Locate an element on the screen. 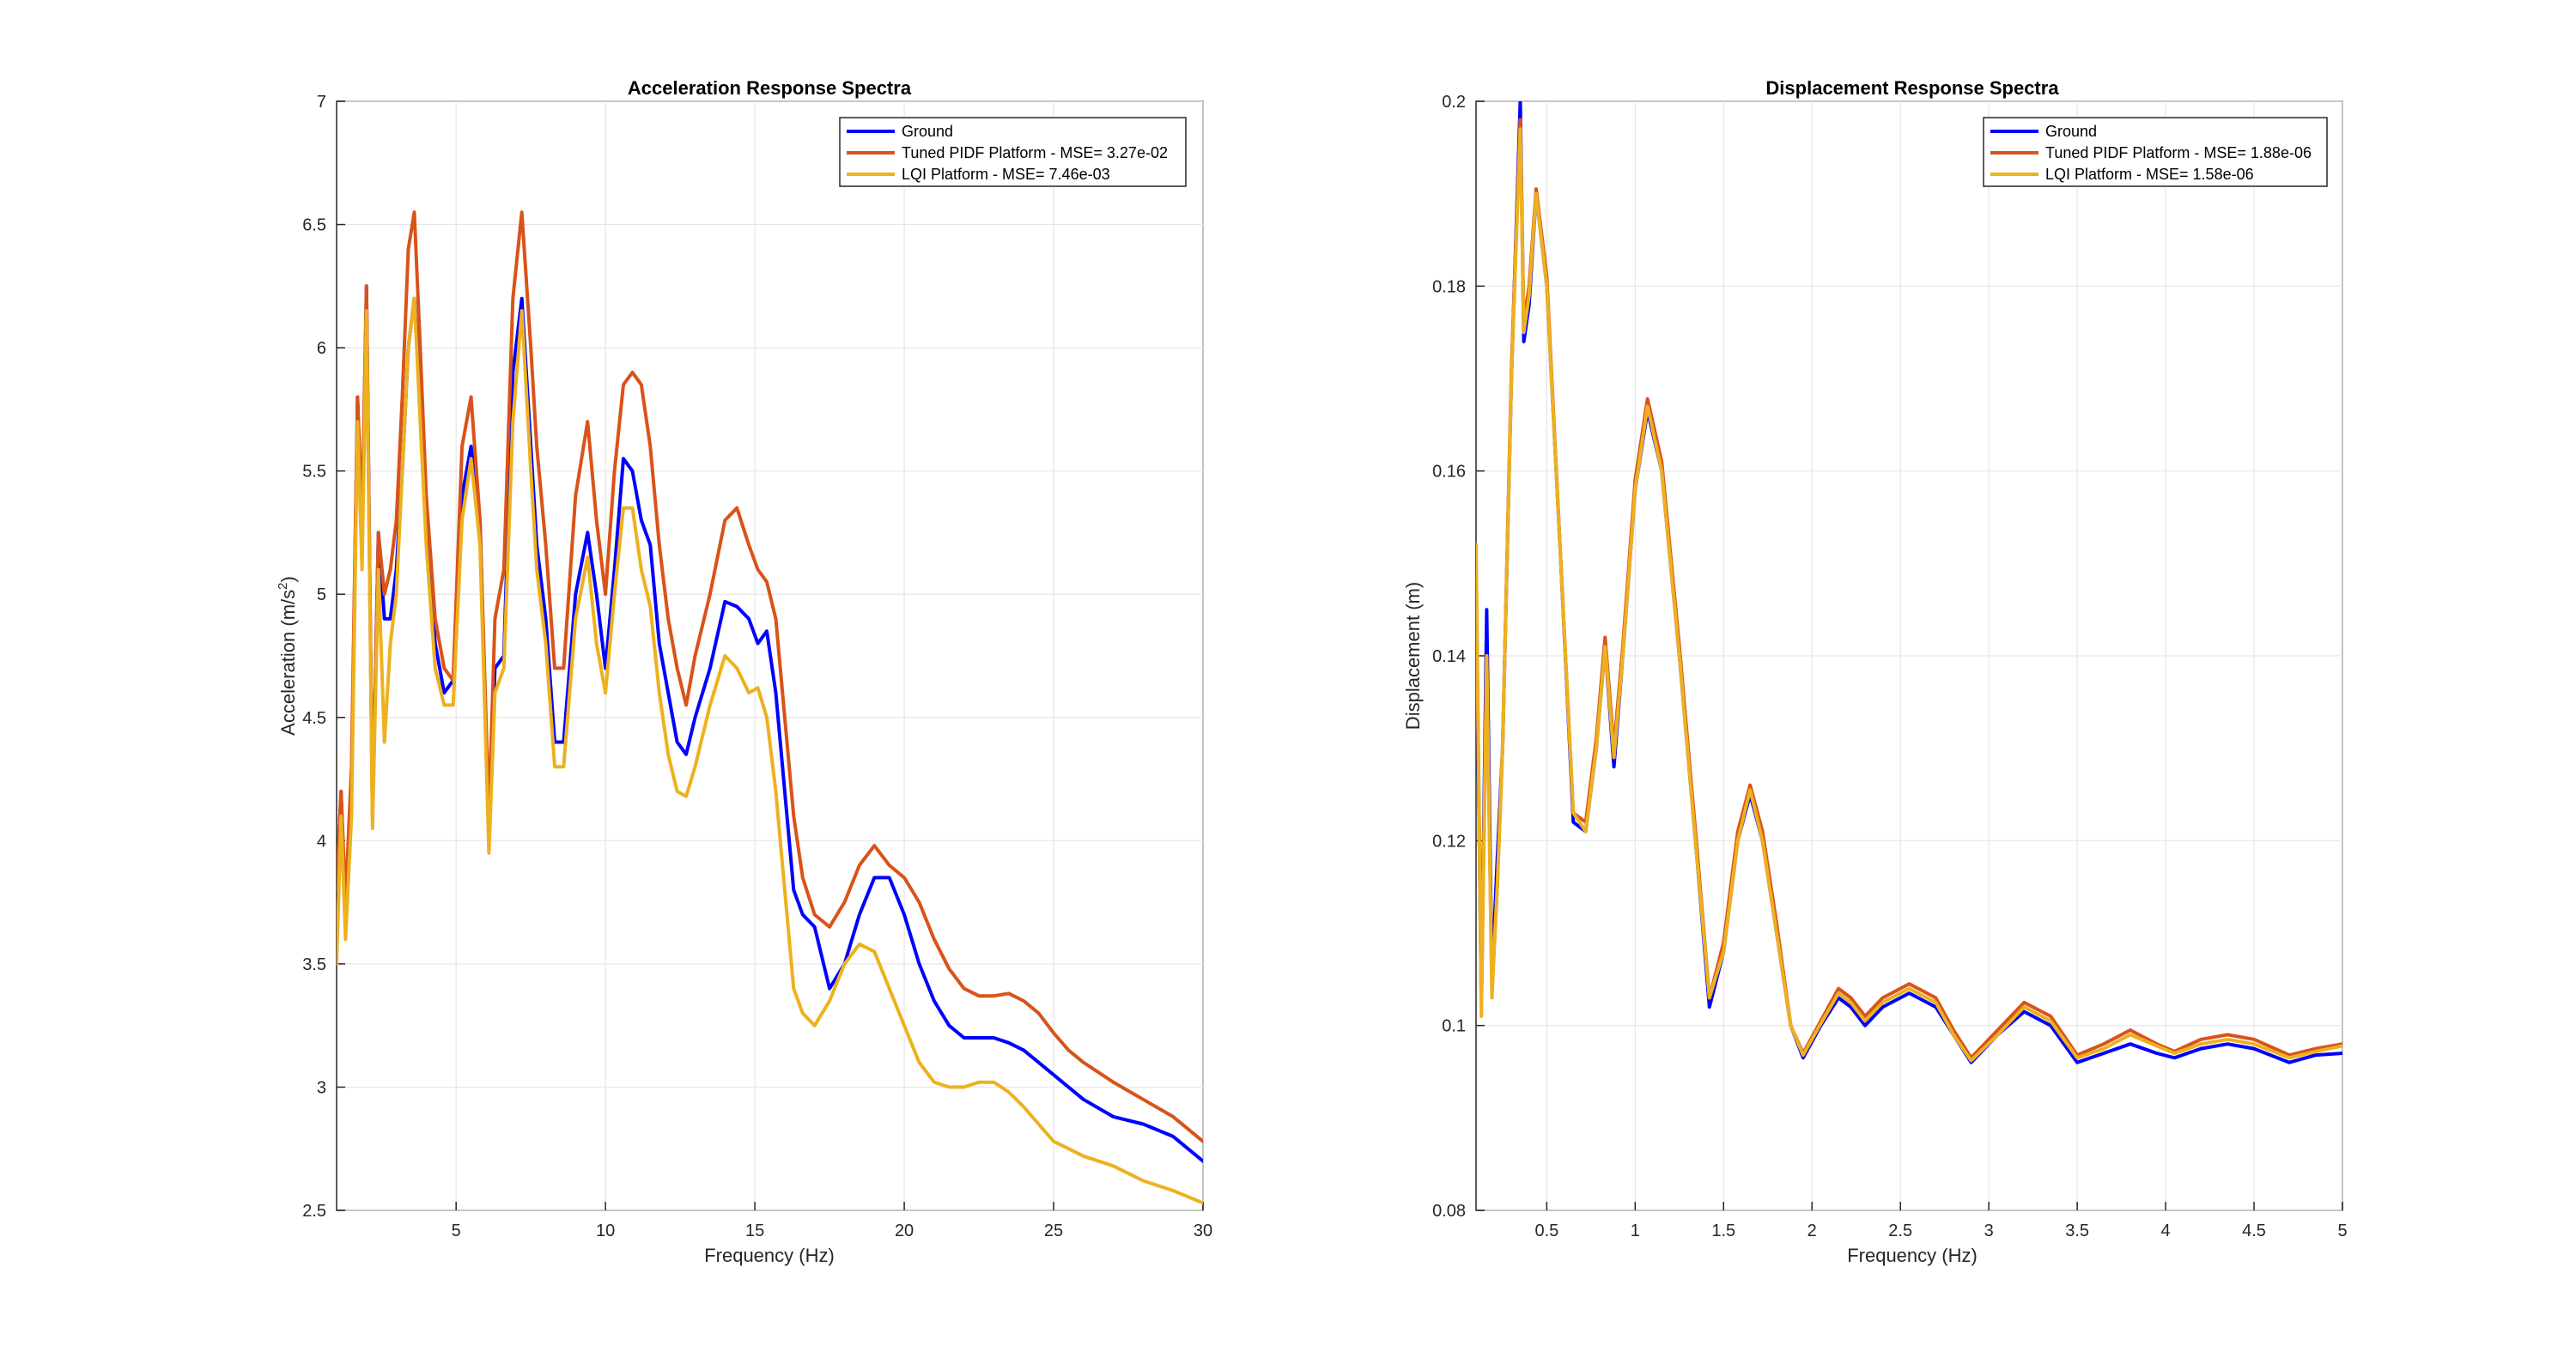 This screenshot has width=2576, height=1352. acceleration-y-tick-label: 4 is located at coordinates (322, 841).